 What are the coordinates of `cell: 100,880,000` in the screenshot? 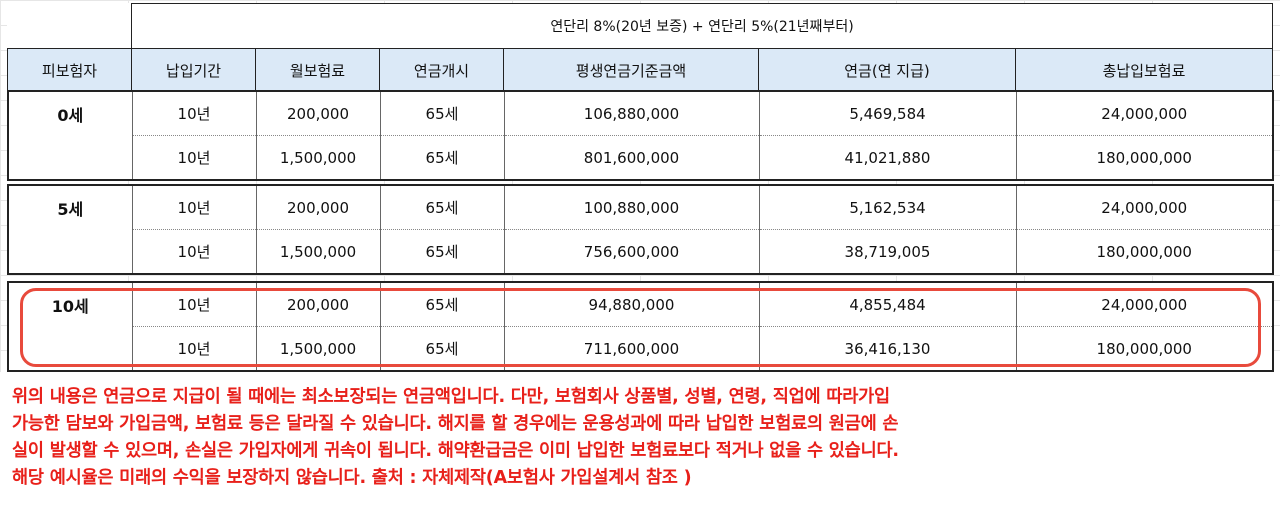 It's located at (631, 207).